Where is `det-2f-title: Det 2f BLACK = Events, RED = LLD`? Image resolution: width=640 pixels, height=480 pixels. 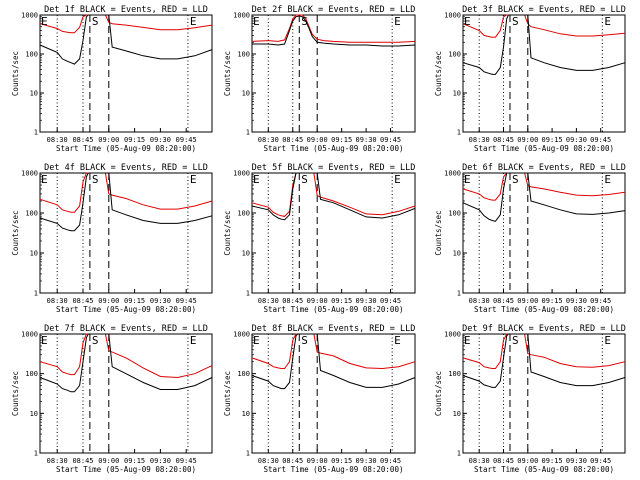
det-2f-title: Det 2f BLACK = Events, RED = LLD is located at coordinates (334, 10).